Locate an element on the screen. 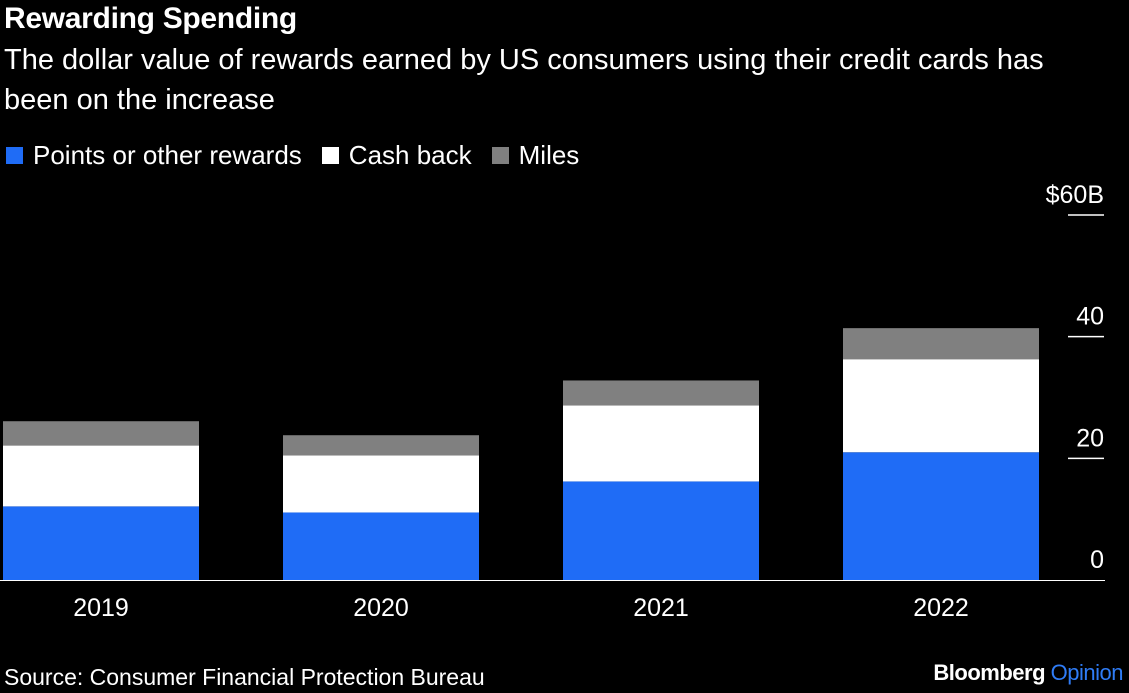 The height and width of the screenshot is (693, 1129). x-tick-label-2022: 2022 is located at coordinates (941, 608).